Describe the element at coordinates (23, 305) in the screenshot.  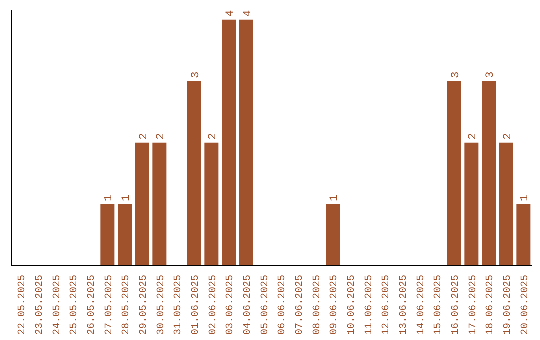
I see `x-tick-label: 22.05.2025` at that location.